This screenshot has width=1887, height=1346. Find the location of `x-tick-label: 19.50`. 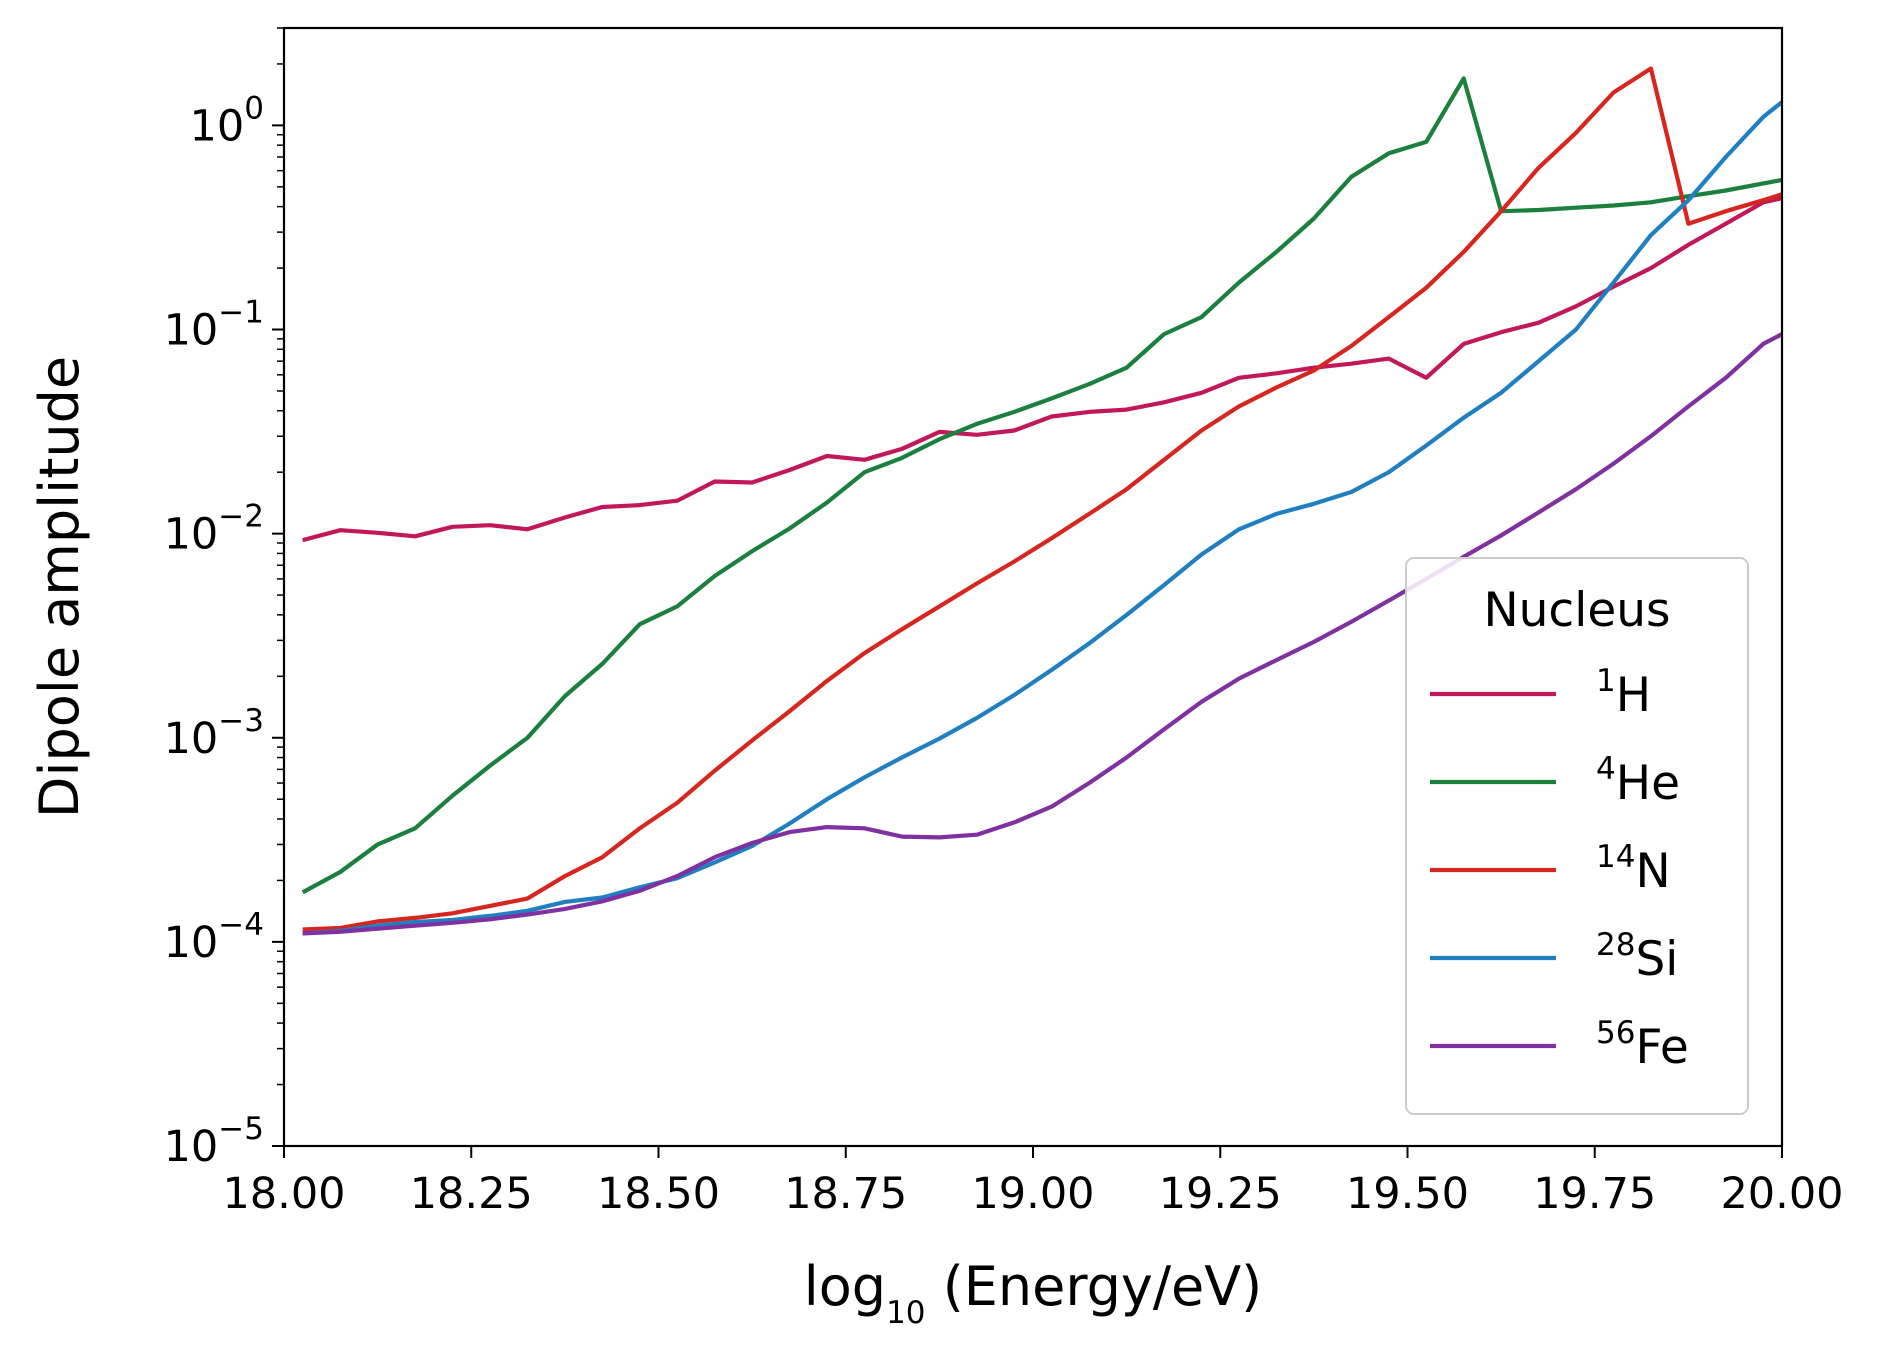

x-tick-label: 19.50 is located at coordinates (1407, 1194).